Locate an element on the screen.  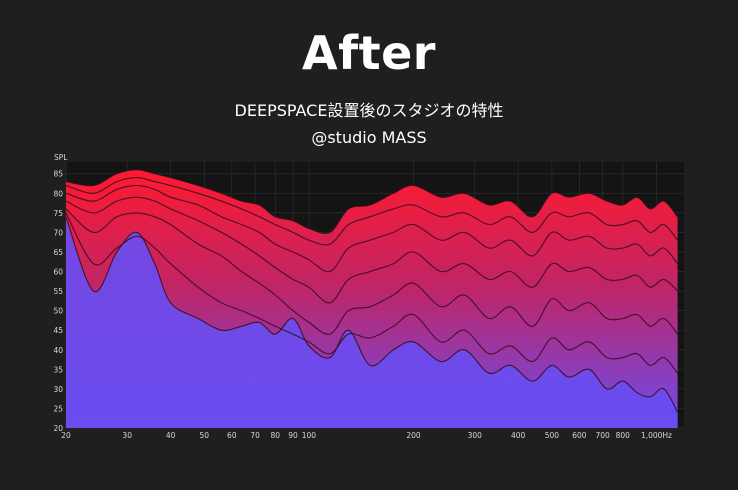
chart-credit: @studio MASS is located at coordinates (369, 137).